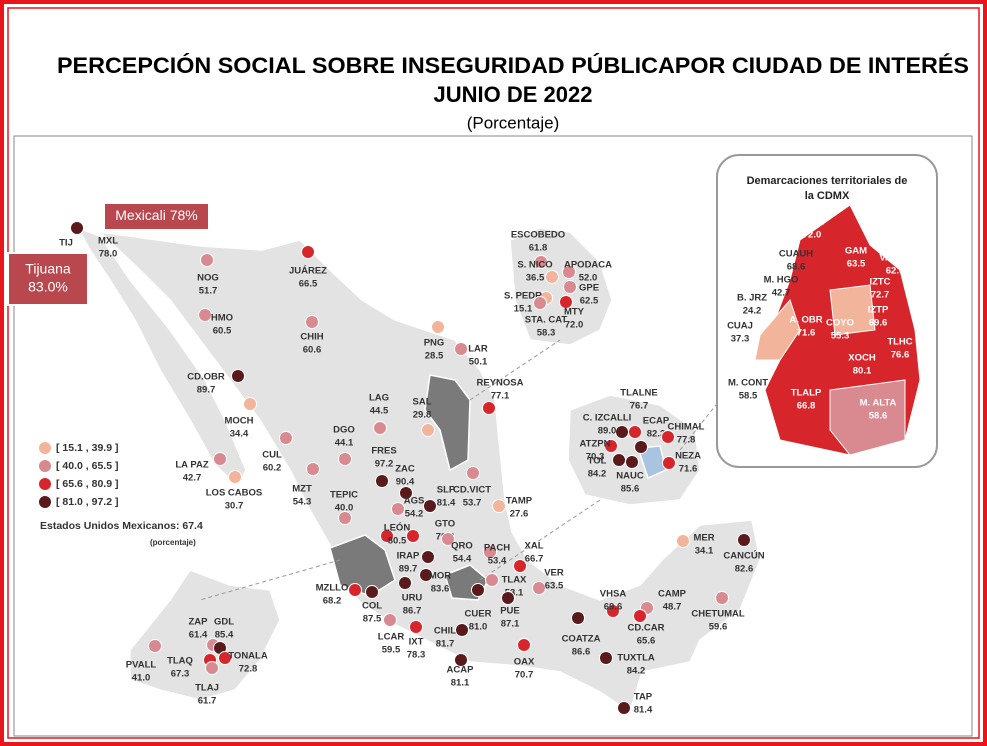  I want to click on city-value: 71.6, so click(688, 469).